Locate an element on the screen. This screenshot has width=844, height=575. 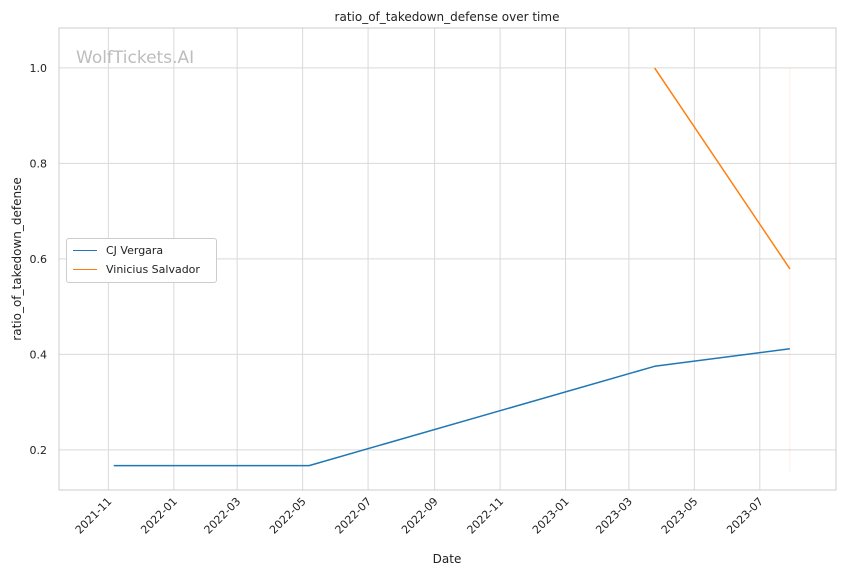
watermark: WolfTickets.AI is located at coordinates (135, 58).